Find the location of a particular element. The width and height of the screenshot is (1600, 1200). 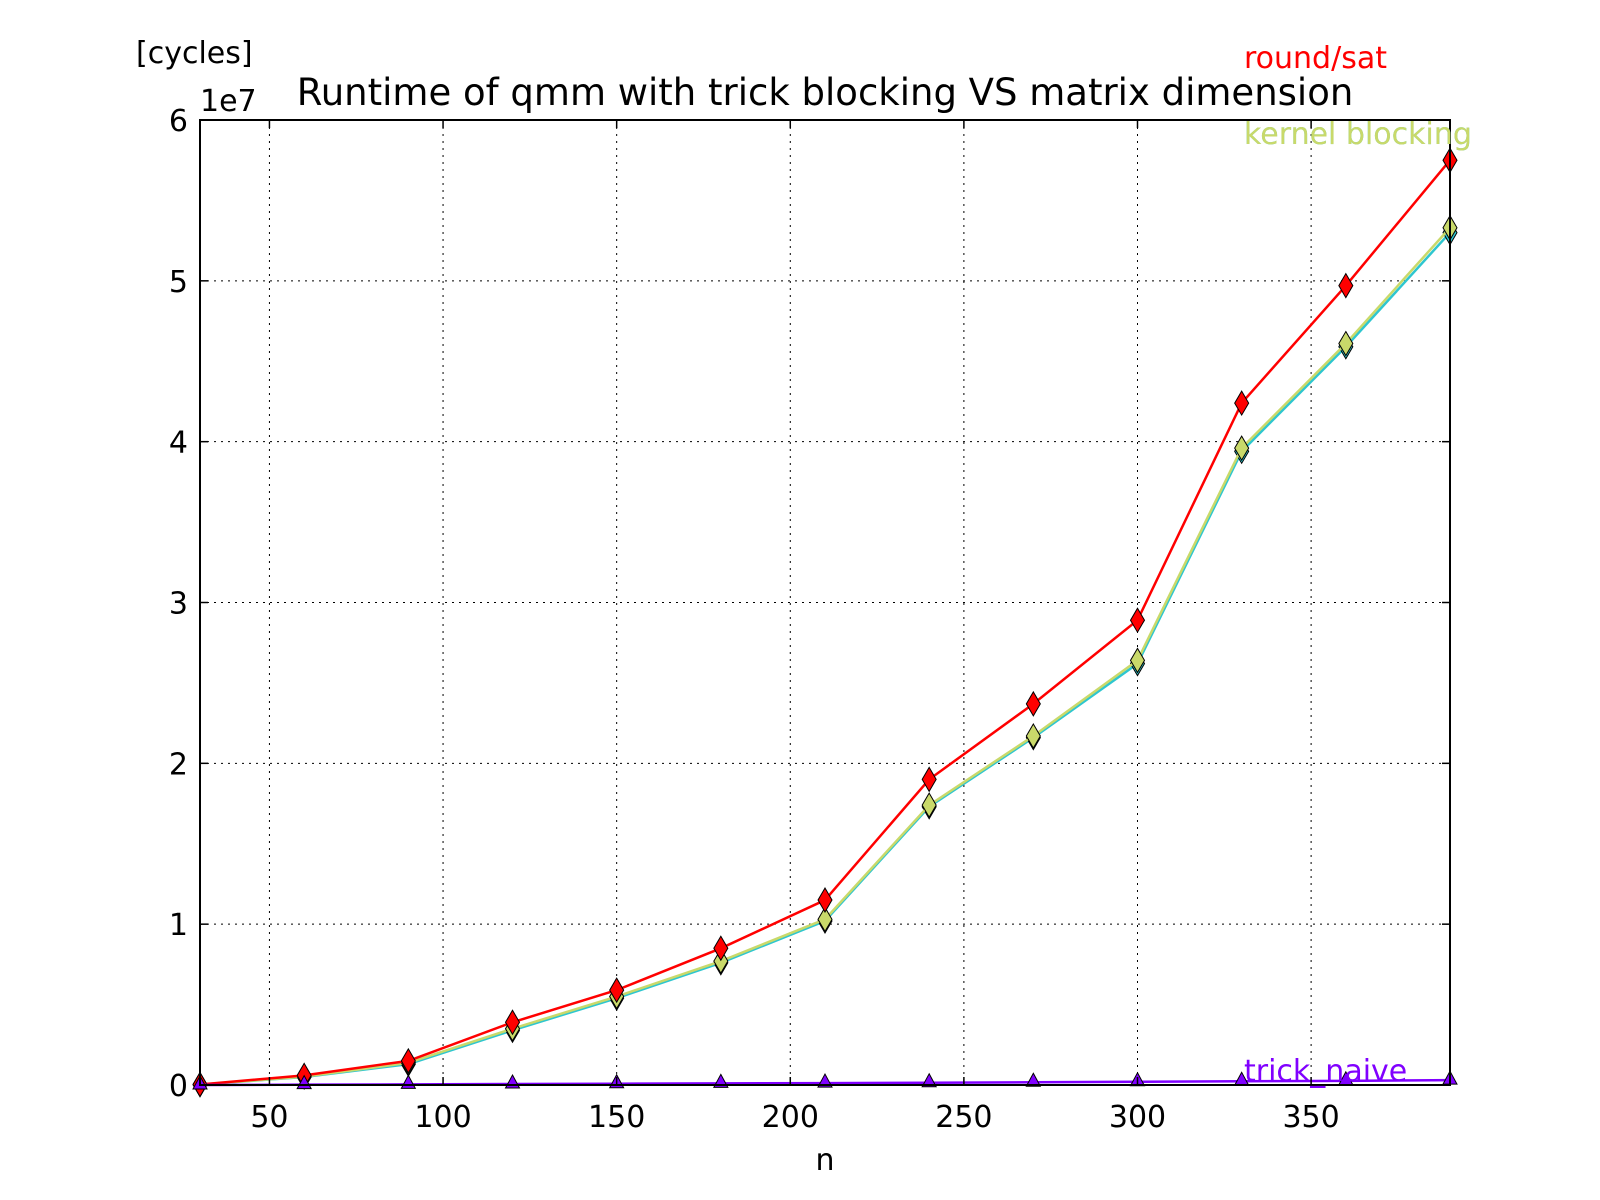

x-tick-label: 200 is located at coordinates (790, 1117).